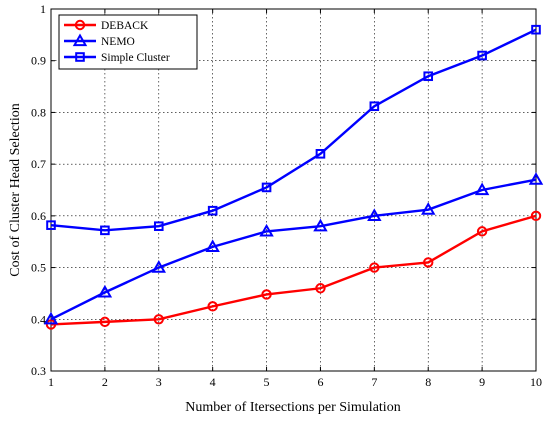  Describe the element at coordinates (159, 382) in the screenshot. I see `x-tick-label: 3` at that location.